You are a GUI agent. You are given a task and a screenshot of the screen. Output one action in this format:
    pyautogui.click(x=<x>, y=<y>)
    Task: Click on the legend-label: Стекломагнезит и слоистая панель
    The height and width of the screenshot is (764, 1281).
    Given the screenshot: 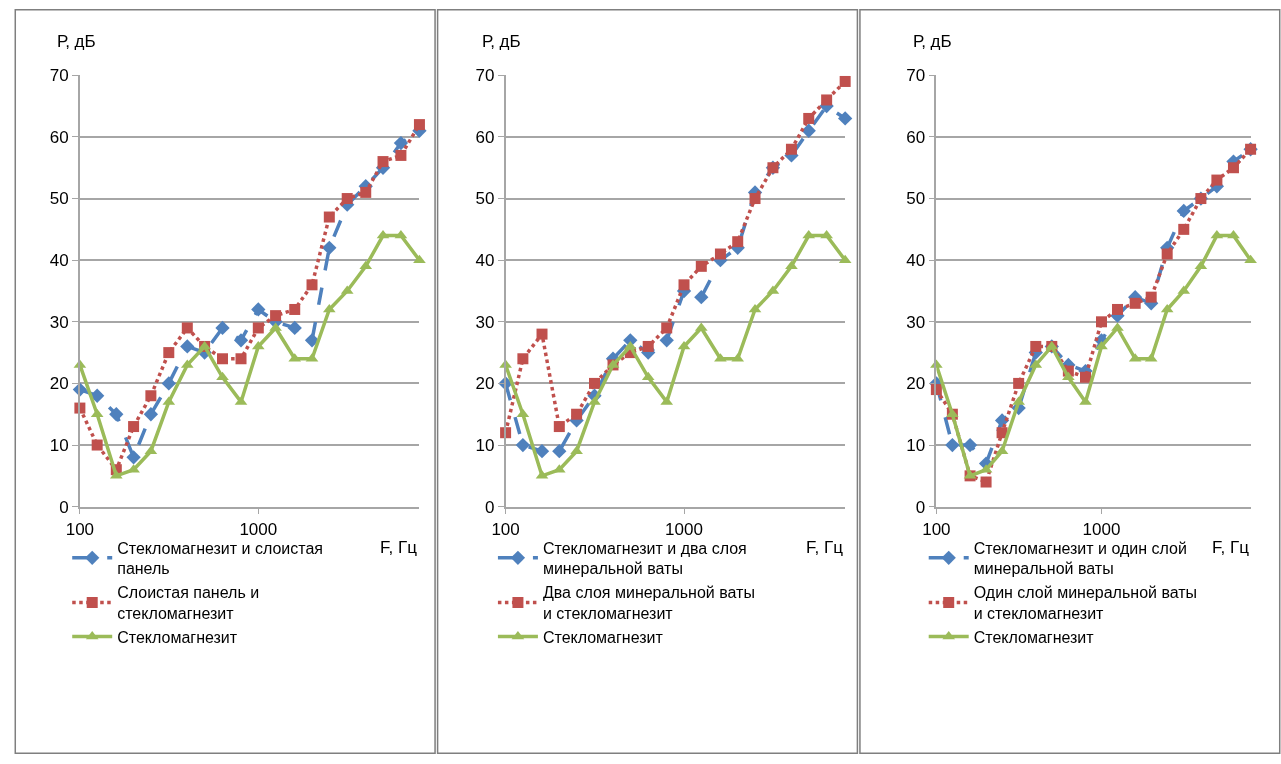 What is the action you would take?
    pyautogui.click(x=220, y=558)
    